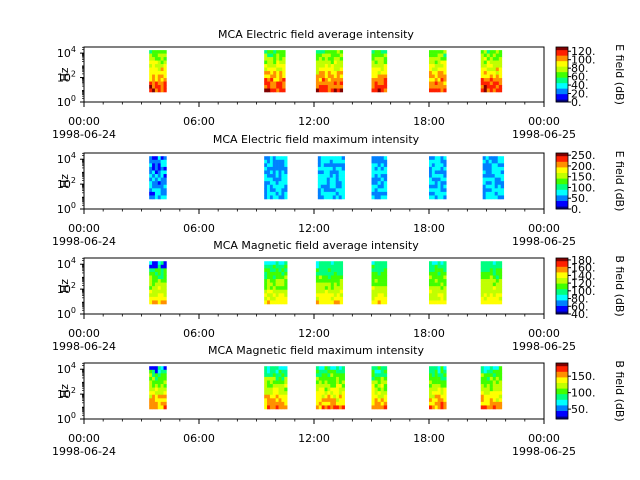  I want to click on x-tick-label: 00:00, so click(84, 121).